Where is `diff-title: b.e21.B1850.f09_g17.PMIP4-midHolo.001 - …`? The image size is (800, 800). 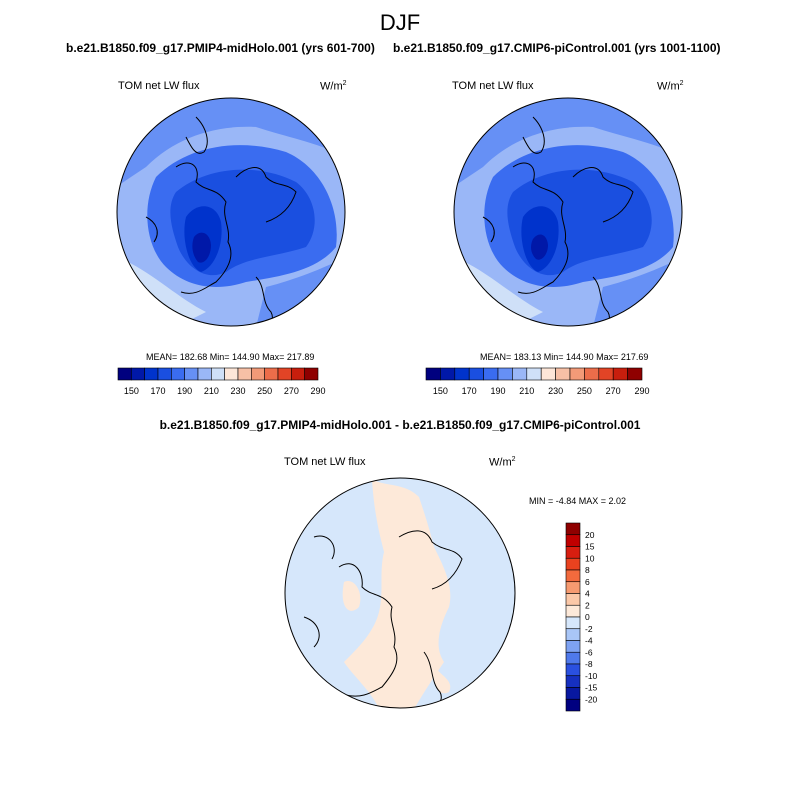
diff-title: b.e21.B1850.f09_g17.PMIP4-midHolo.001 - … is located at coordinates (400, 425).